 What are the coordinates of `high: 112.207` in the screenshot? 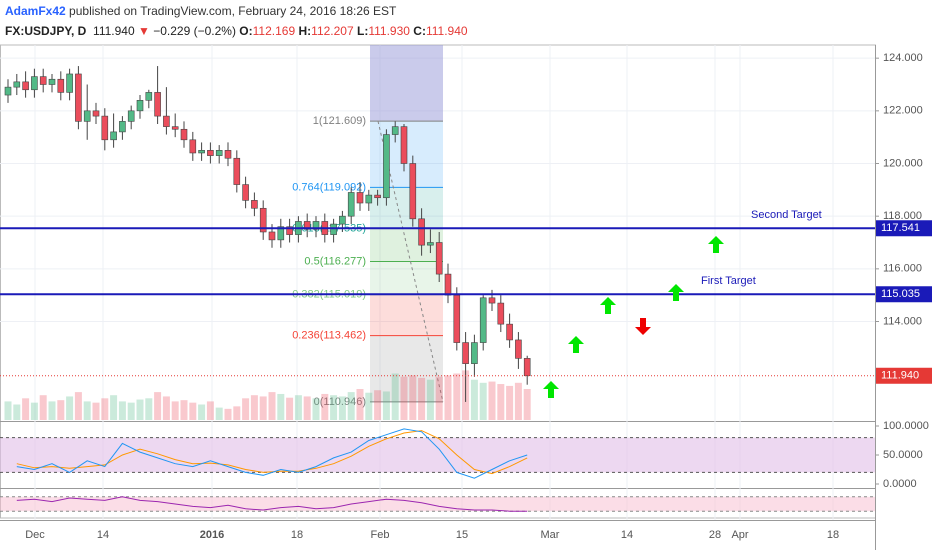 It's located at (332, 31).